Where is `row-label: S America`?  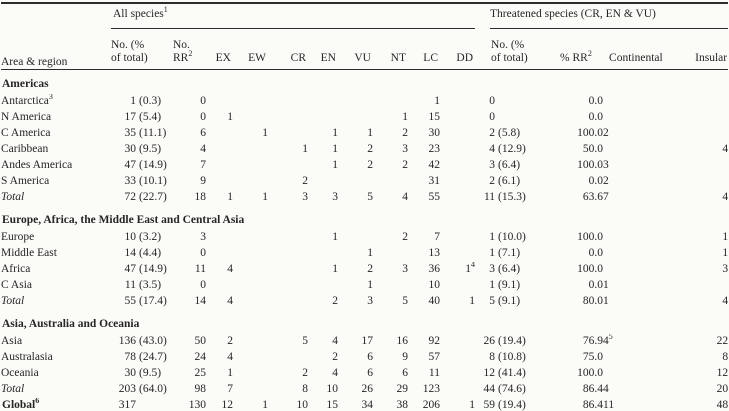 row-label: S America is located at coordinates (25, 181).